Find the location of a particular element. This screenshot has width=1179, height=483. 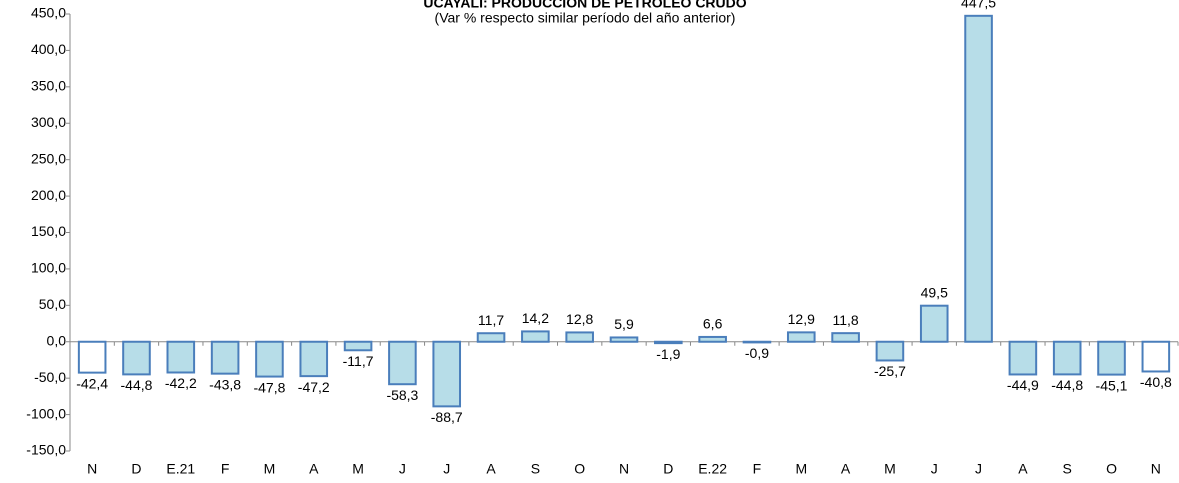

value-label: -44,9 is located at coordinates (1023, 385).